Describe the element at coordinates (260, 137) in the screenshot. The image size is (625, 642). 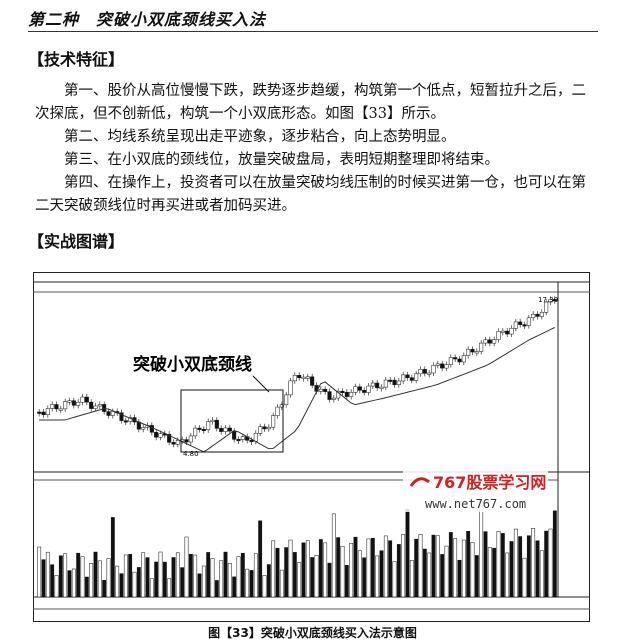
I see `paragraph: 第二、均线系统呈现出走平迹象，逐步粘合，向上态势明显。` at that location.